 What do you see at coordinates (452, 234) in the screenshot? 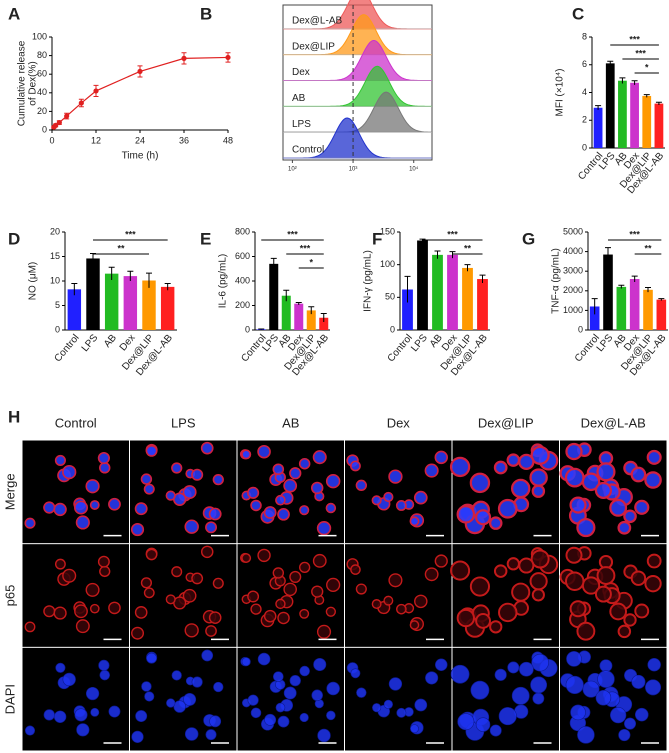
I see `significance-label: ***` at bounding box center [452, 234].